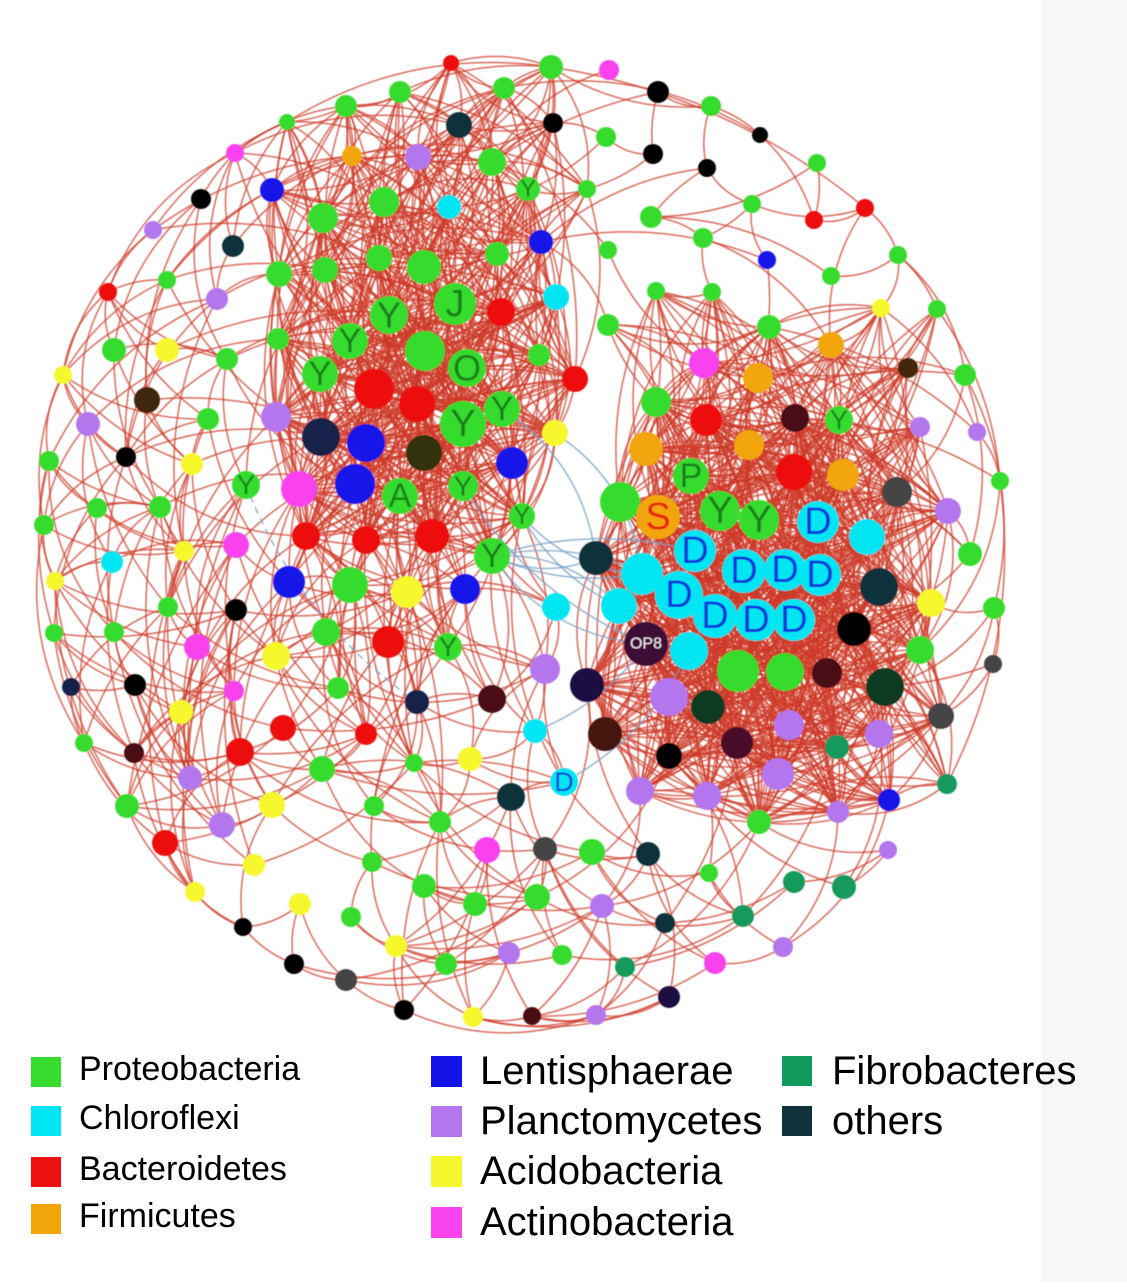  I want to click on svg-text: Bacteroidetes, so click(183, 1169).